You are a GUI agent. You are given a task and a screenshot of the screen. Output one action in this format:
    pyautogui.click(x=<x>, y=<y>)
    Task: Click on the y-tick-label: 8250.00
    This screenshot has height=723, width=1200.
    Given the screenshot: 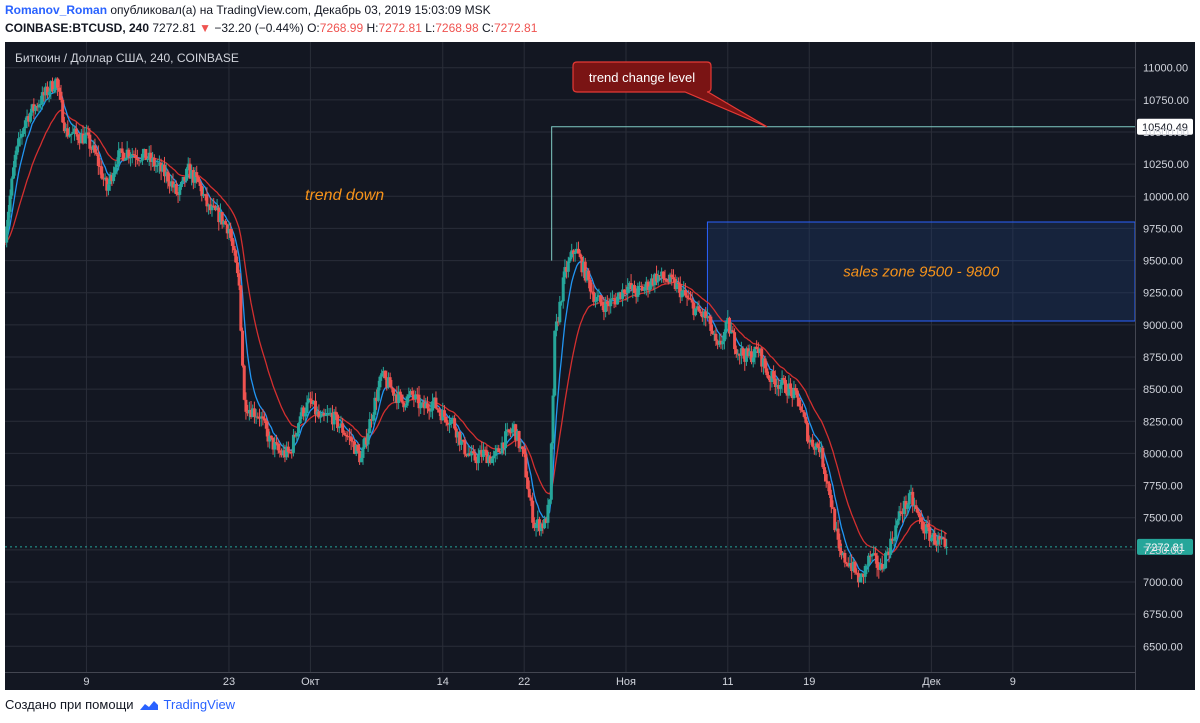 What is the action you would take?
    pyautogui.click(x=1163, y=422)
    